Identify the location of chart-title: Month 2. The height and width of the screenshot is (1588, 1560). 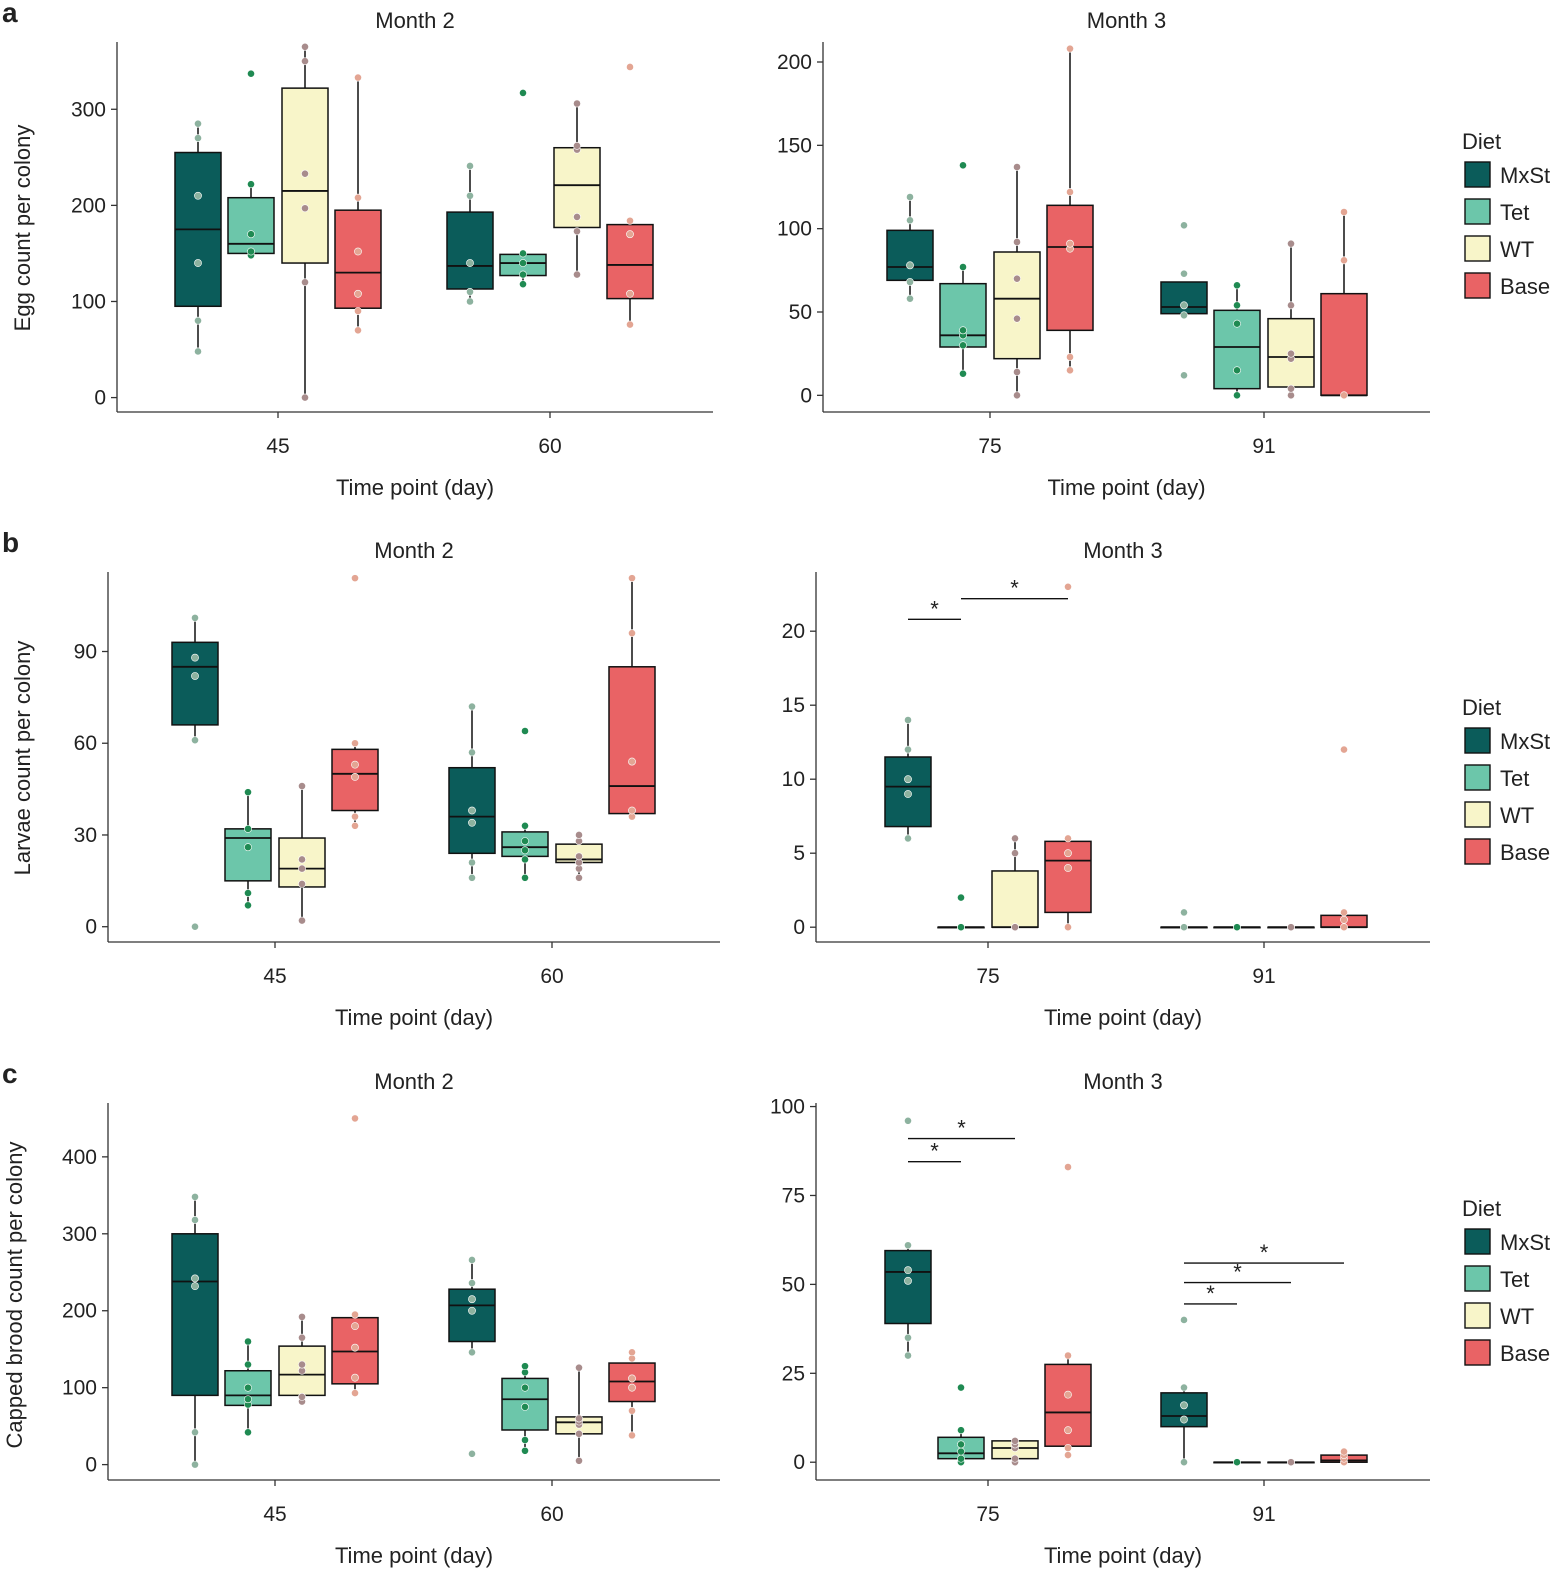
(415, 20).